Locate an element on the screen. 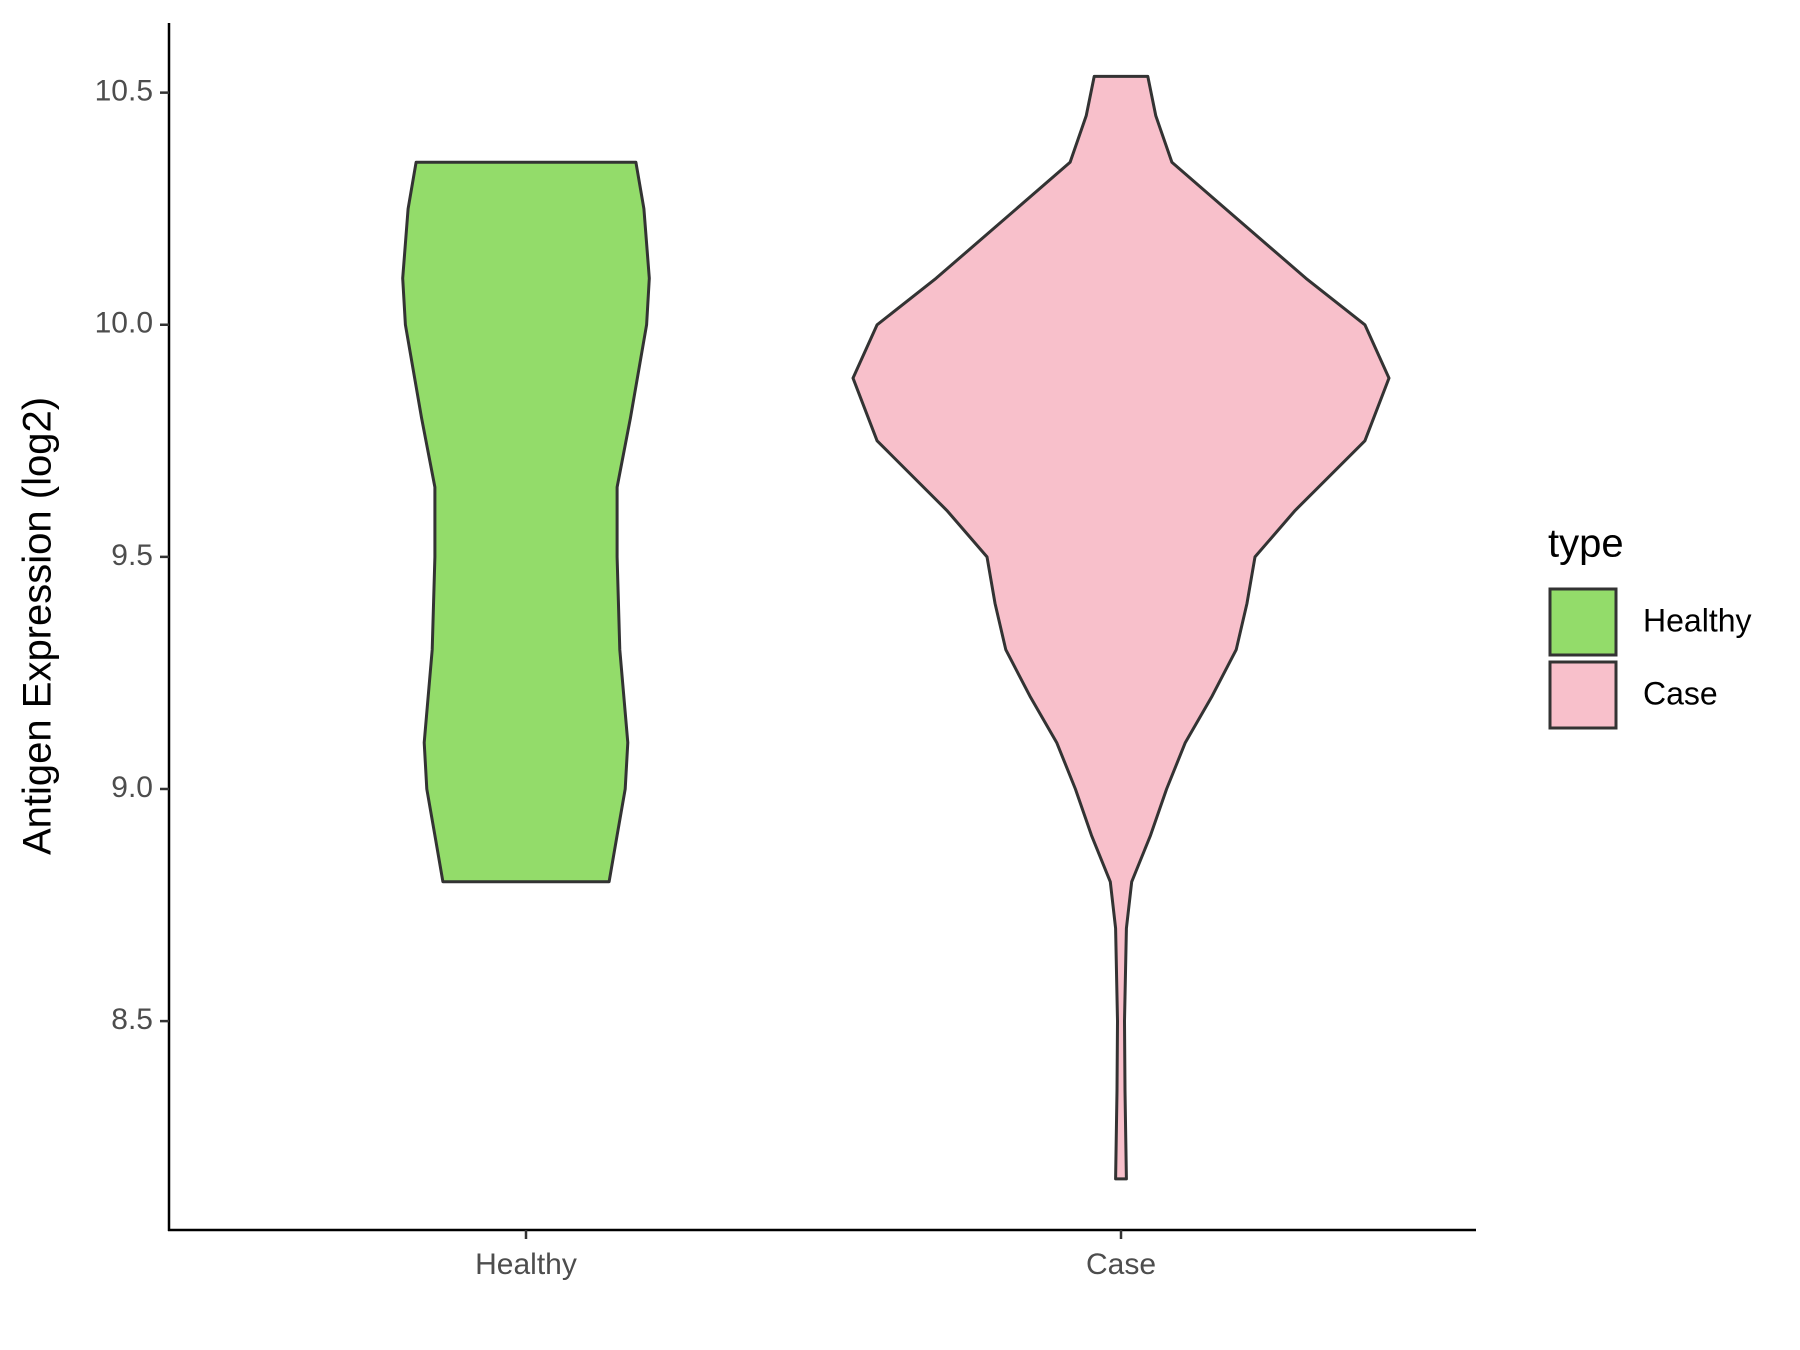 This screenshot has width=1800, height=1350. y-axis-title: Antigen Expression (log2) is located at coordinates (38, 626).